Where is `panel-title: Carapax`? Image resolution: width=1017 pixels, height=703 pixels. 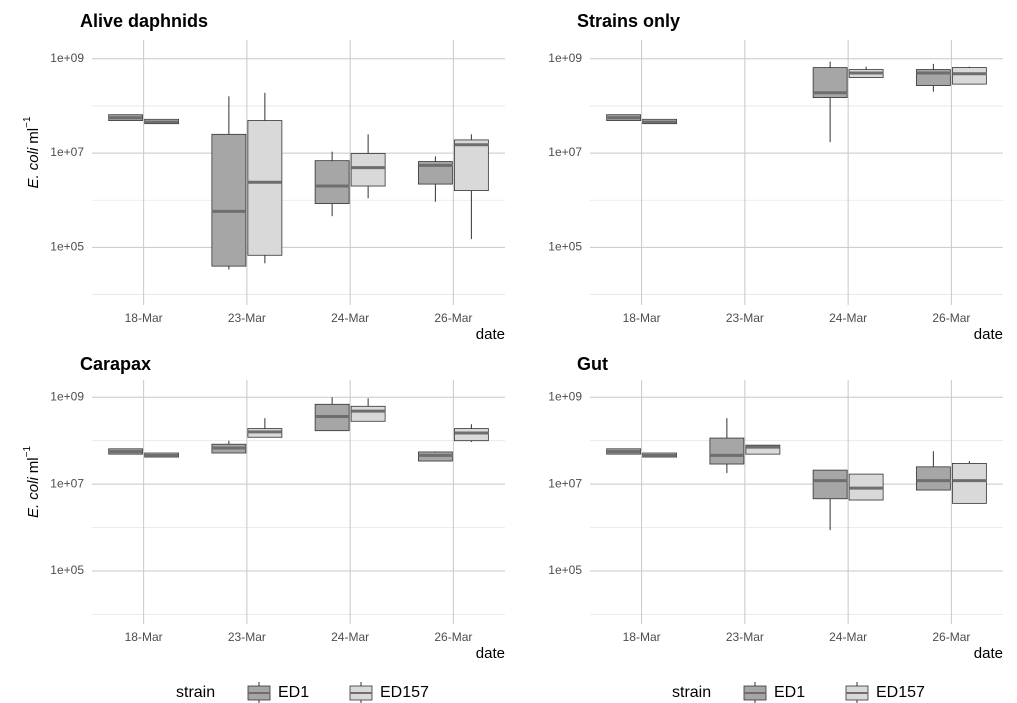 panel-title: Carapax is located at coordinates (115, 364).